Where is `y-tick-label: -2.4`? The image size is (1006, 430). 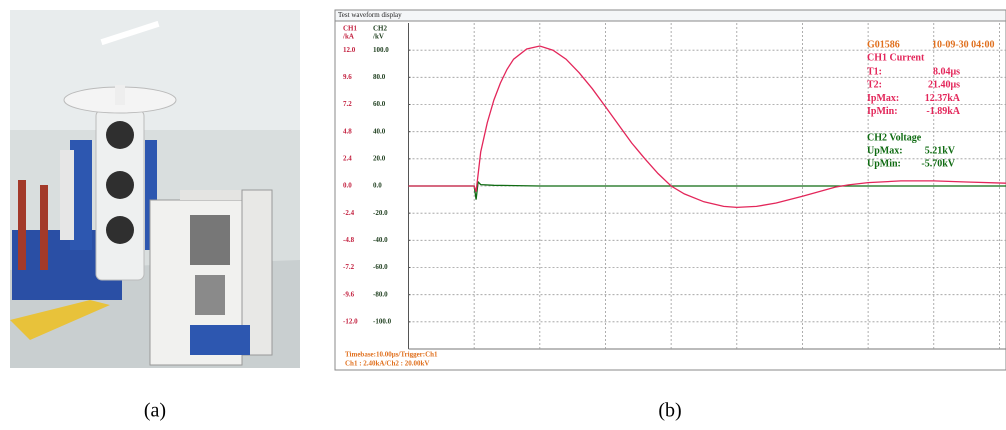
y-tick-label: -2.4 is located at coordinates (349, 213).